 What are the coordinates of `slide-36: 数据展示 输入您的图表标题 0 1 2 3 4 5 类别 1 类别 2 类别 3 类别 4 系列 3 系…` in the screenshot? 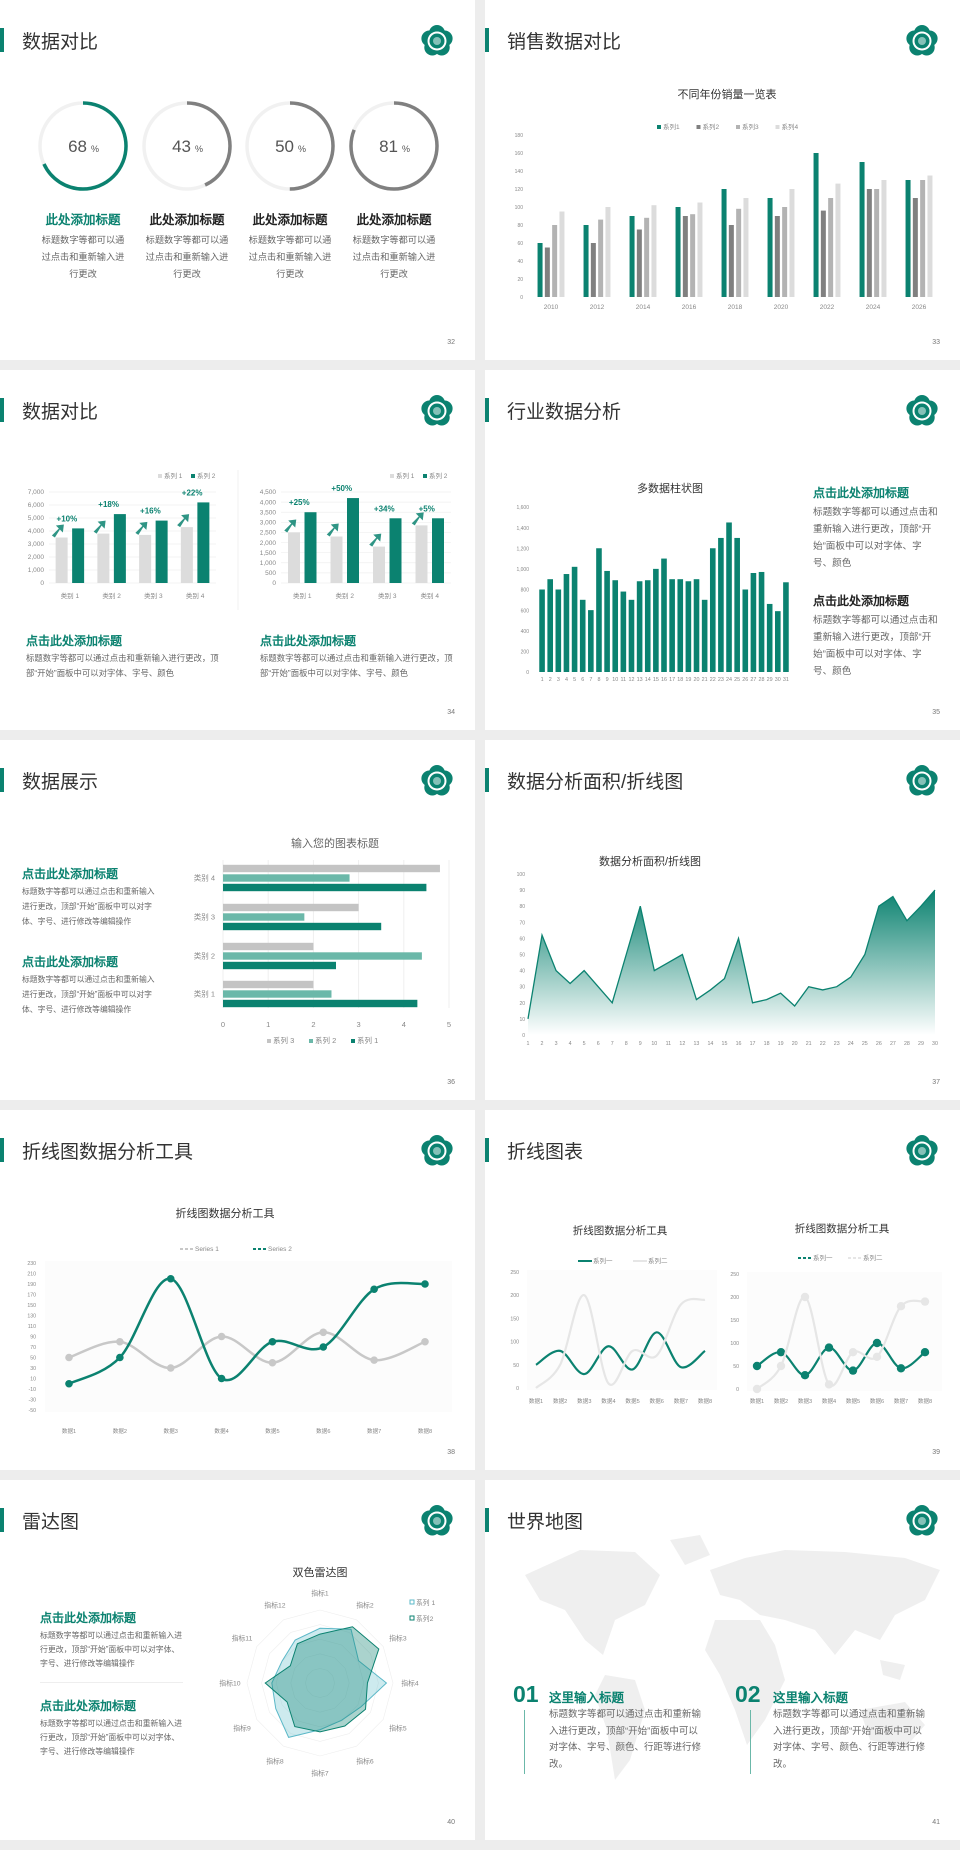 It's located at (237, 920).